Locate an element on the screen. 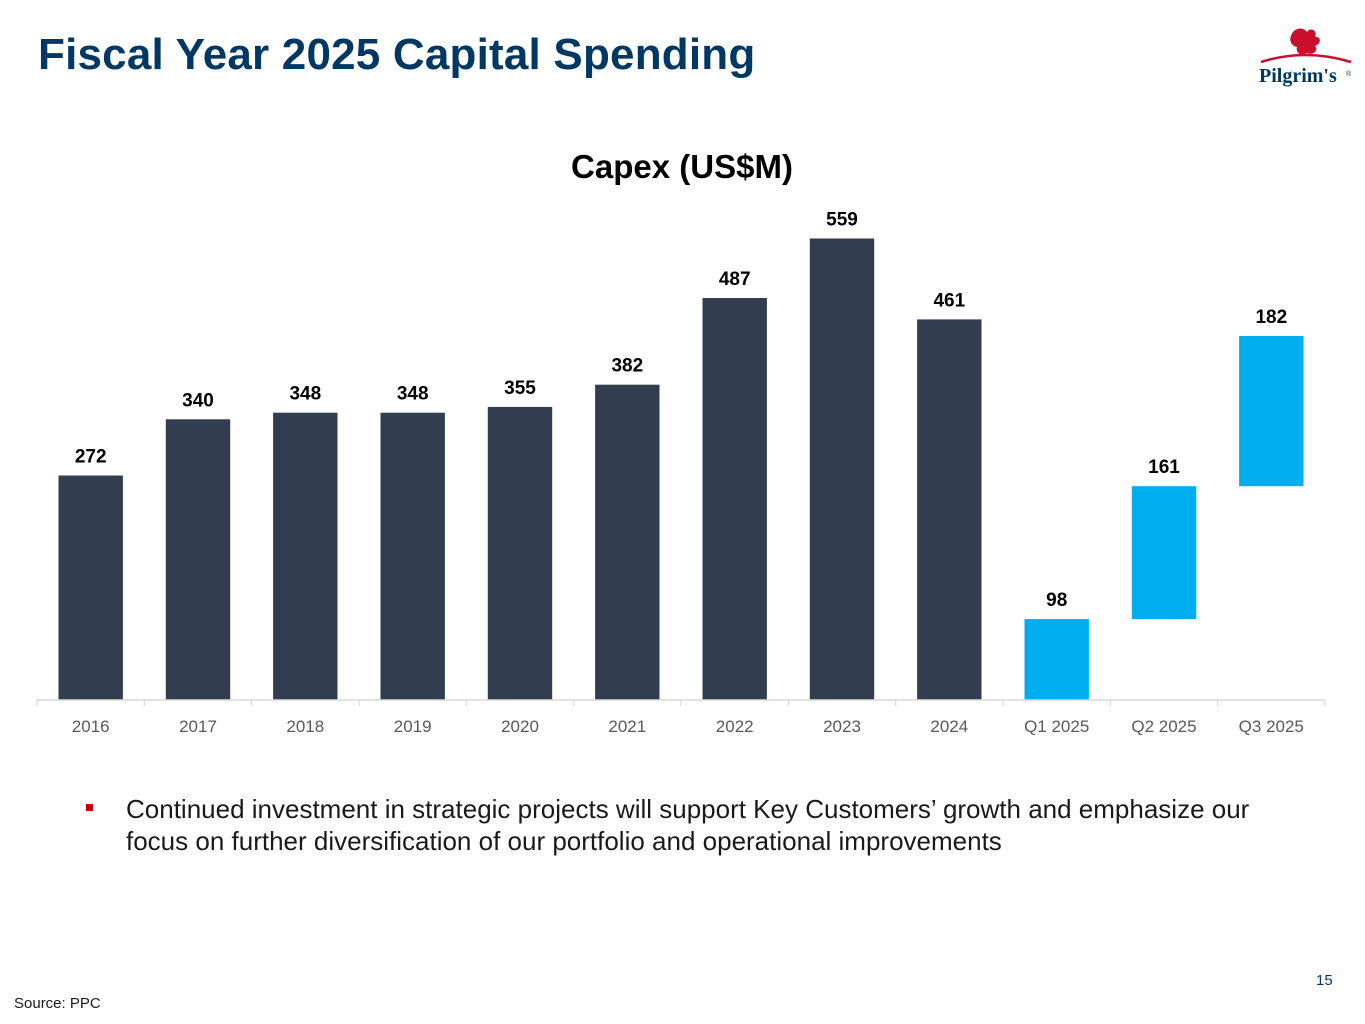  rooster-icon: Pilgrim's ® is located at coordinates (1305, 57).